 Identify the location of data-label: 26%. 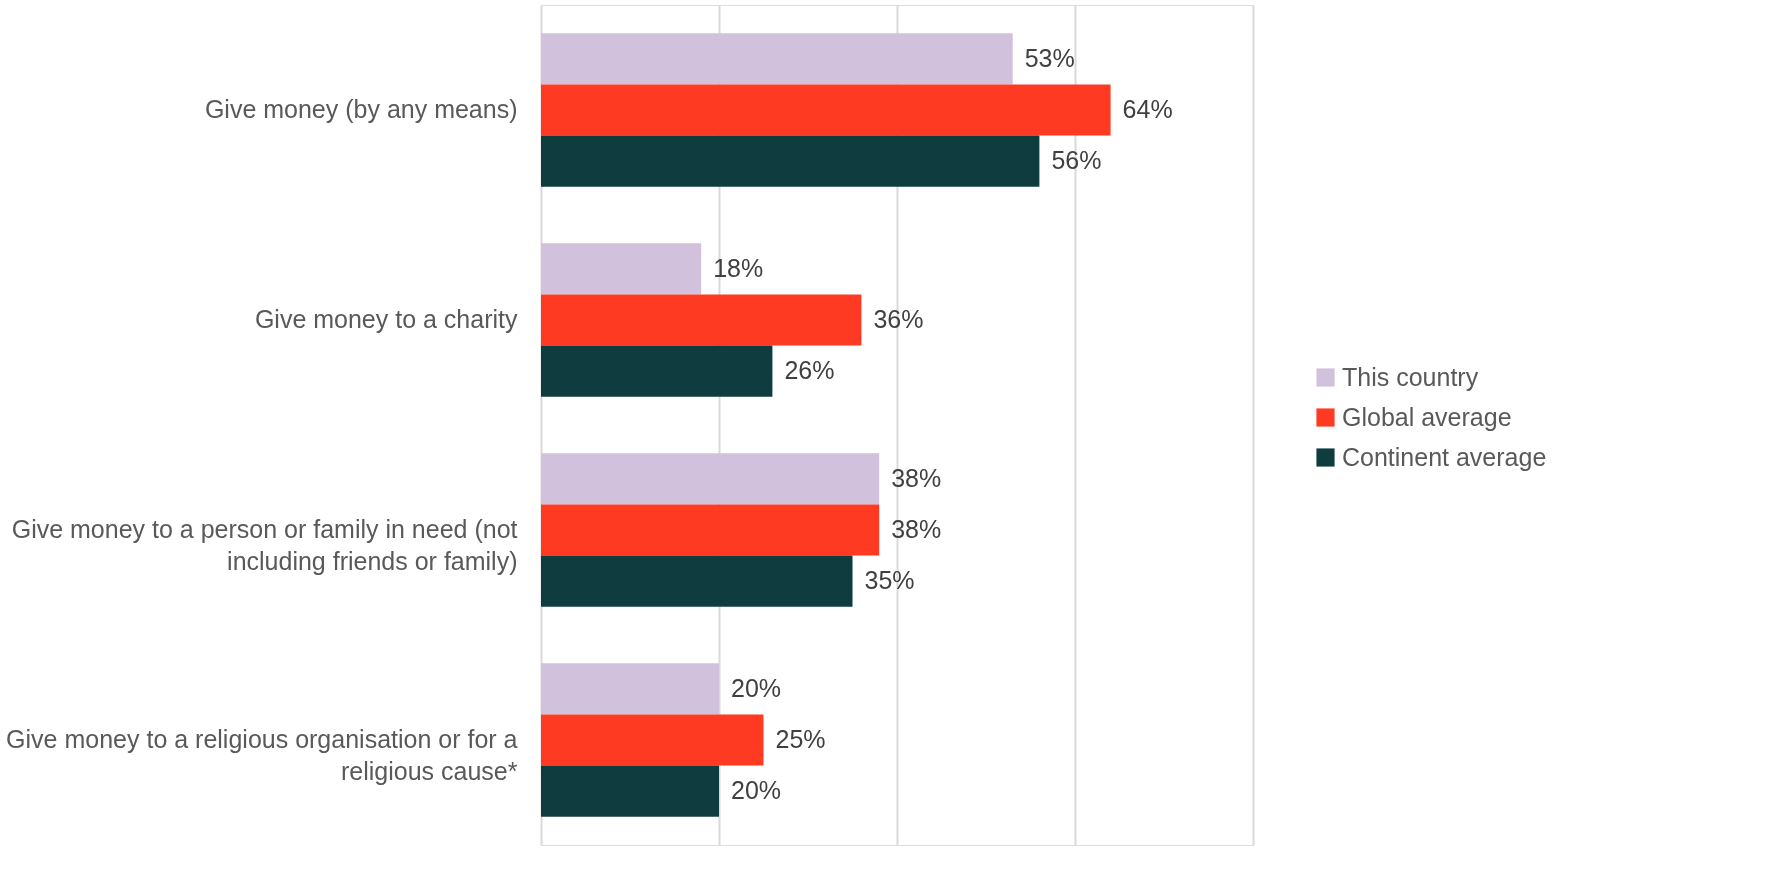
(809, 370).